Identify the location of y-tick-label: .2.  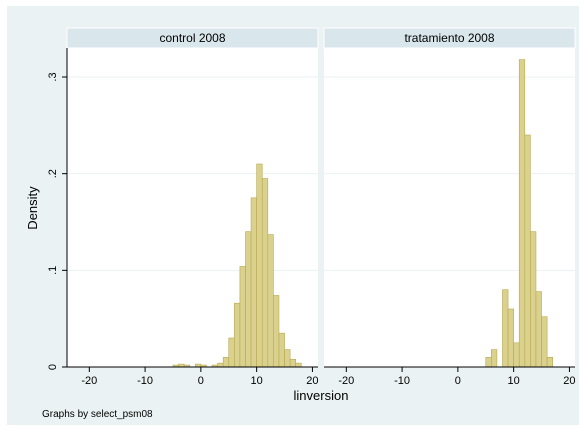
(53, 173).